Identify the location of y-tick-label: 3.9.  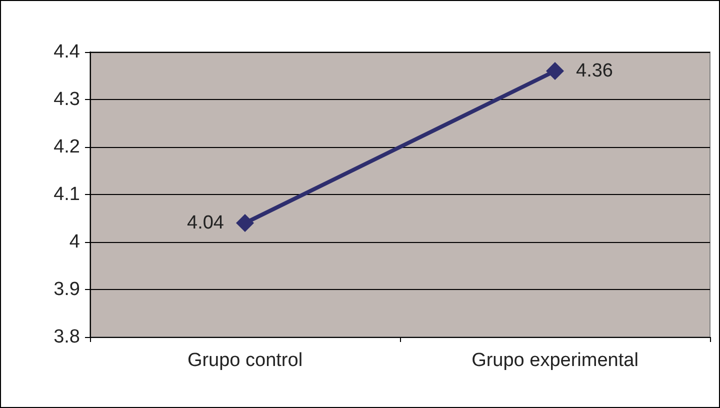
(67, 289).